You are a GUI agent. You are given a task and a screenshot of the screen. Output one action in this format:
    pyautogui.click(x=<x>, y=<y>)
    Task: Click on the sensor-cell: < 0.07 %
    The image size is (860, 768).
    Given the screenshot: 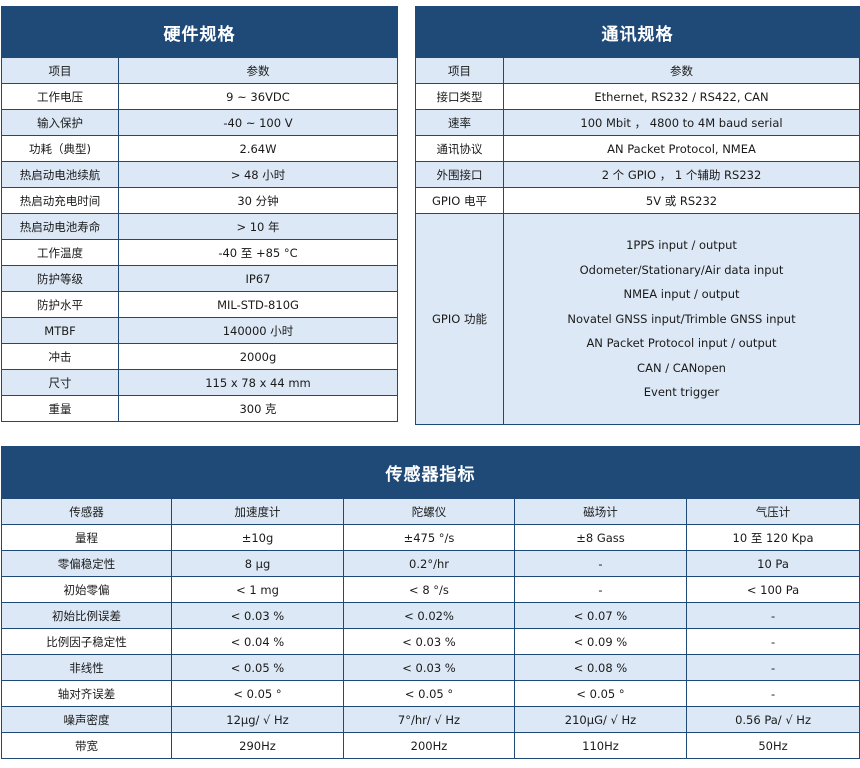 What is the action you would take?
    pyautogui.click(x=600, y=615)
    